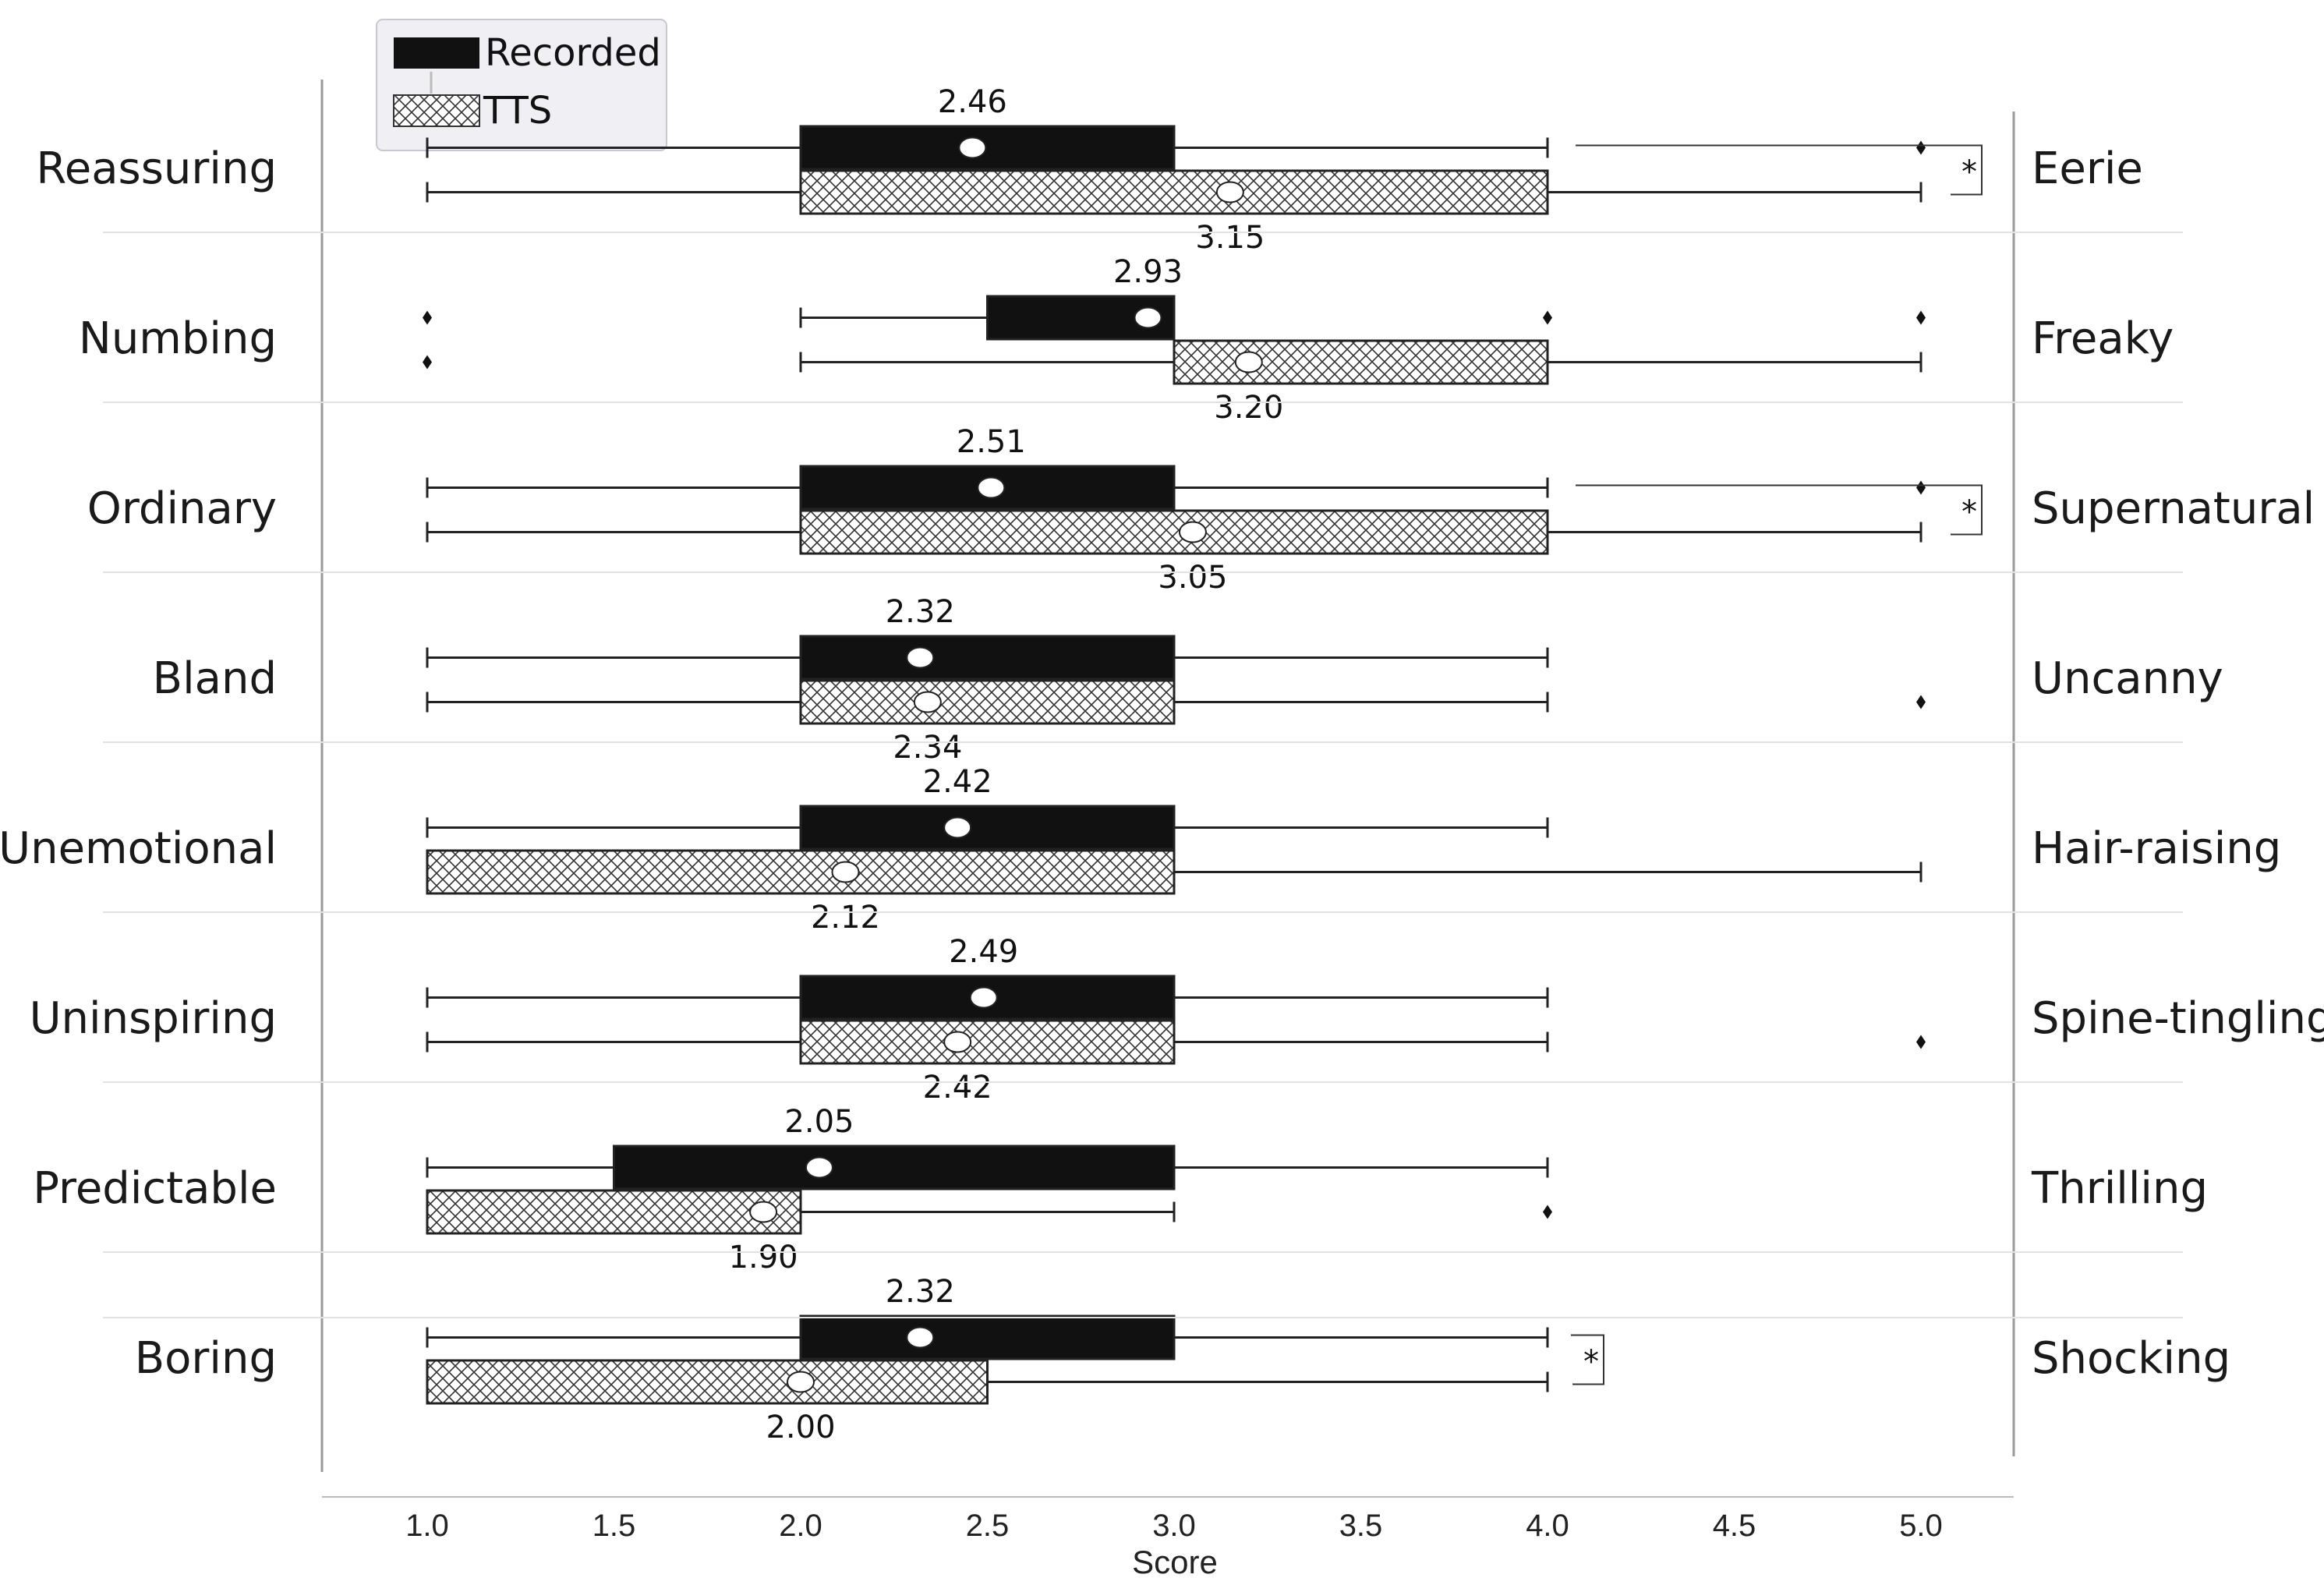 The image size is (2324, 1585). I want to click on row-reassuring: Reassuring Eerie 2.46 3.15 *, so click(1089, 170).